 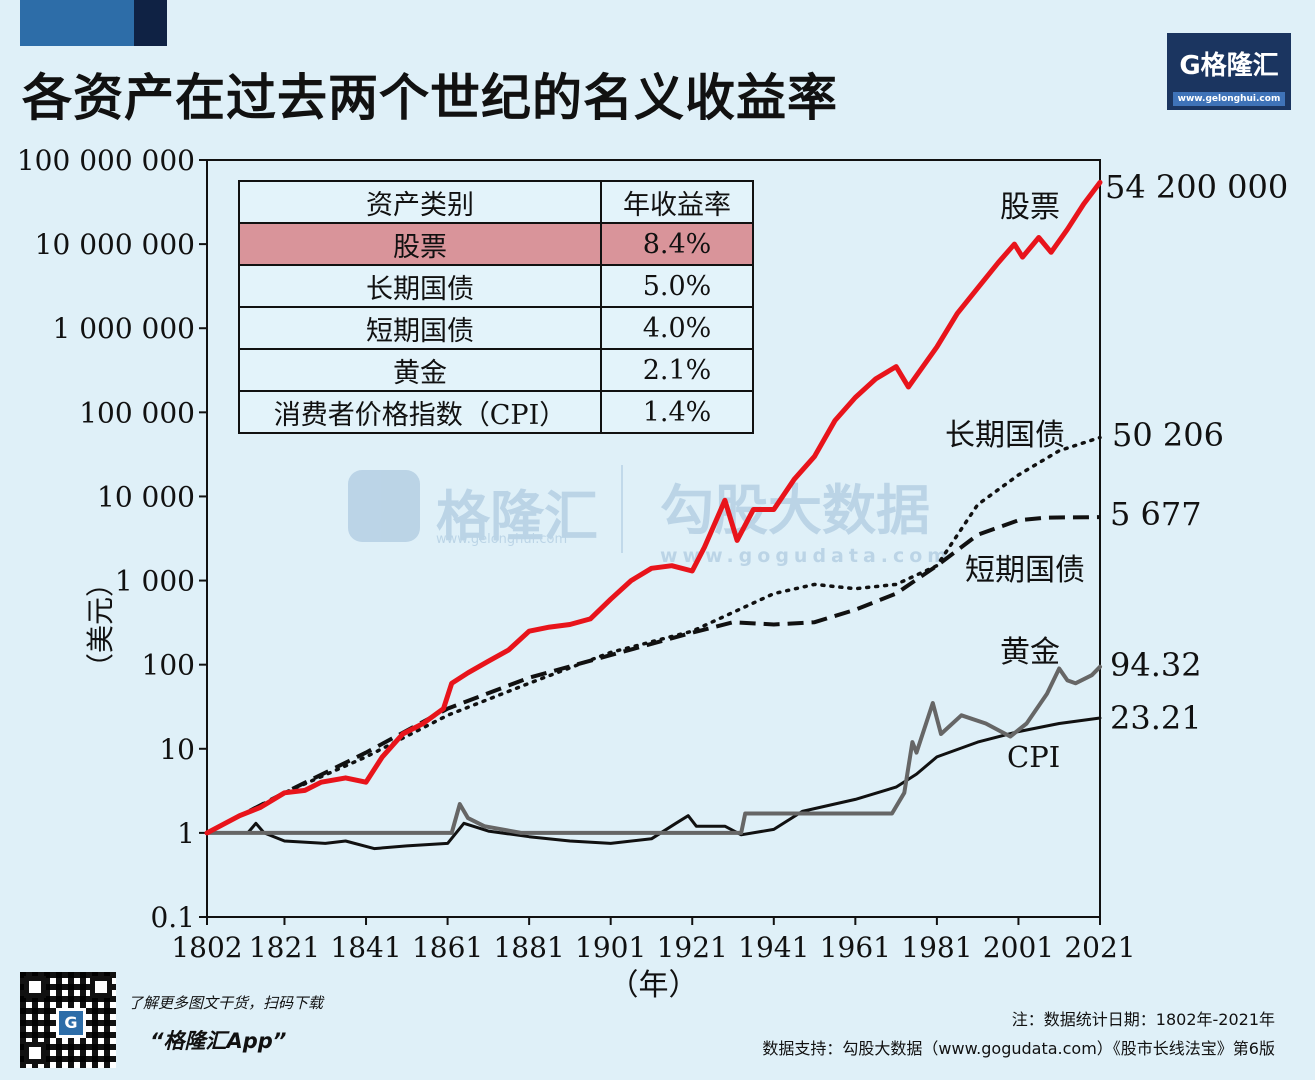 What do you see at coordinates (186, 833) in the screenshot?
I see `y-tick-label: 1` at bounding box center [186, 833].